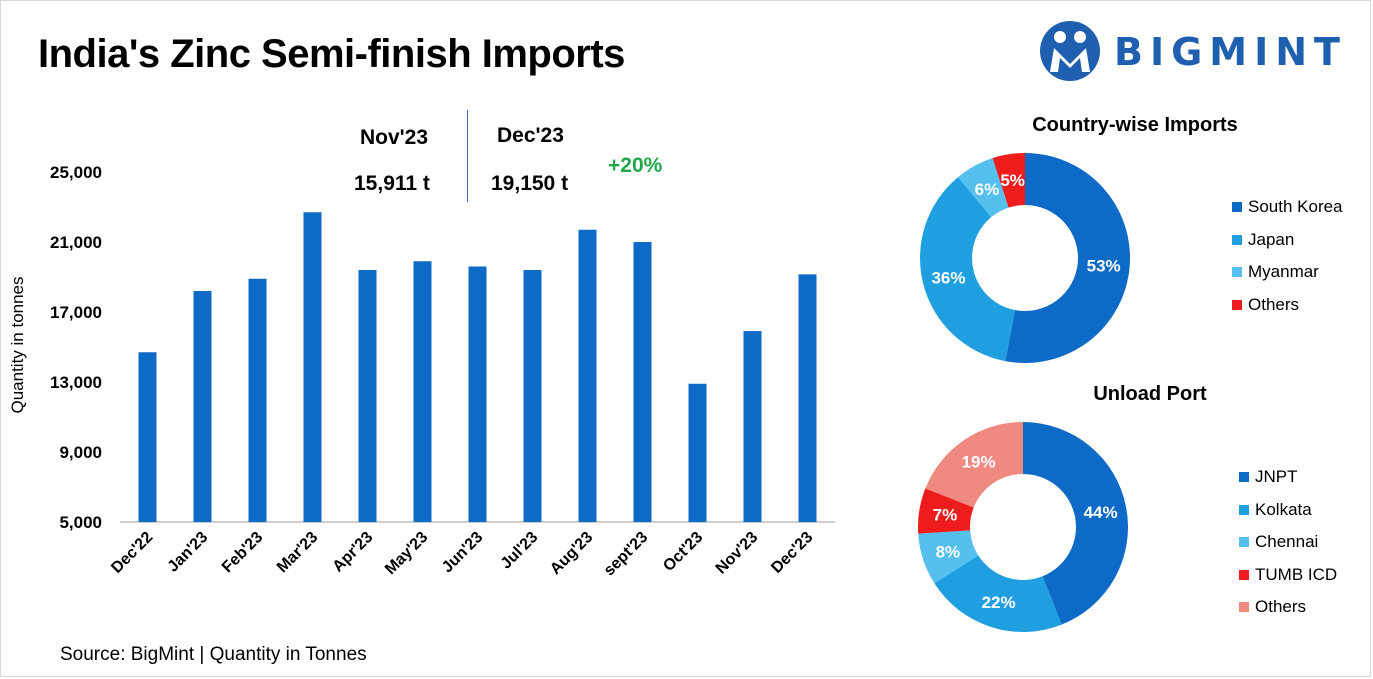  Describe the element at coordinates (1271, 239) in the screenshot. I see `legend-label: Japan` at that location.